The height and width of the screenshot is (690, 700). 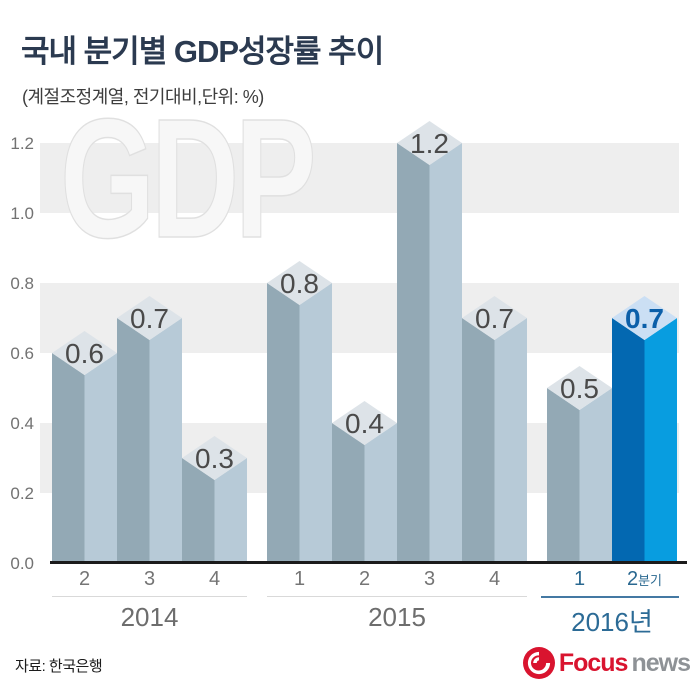 What do you see at coordinates (149, 617) in the screenshot?
I see `year-label: 2014` at bounding box center [149, 617].